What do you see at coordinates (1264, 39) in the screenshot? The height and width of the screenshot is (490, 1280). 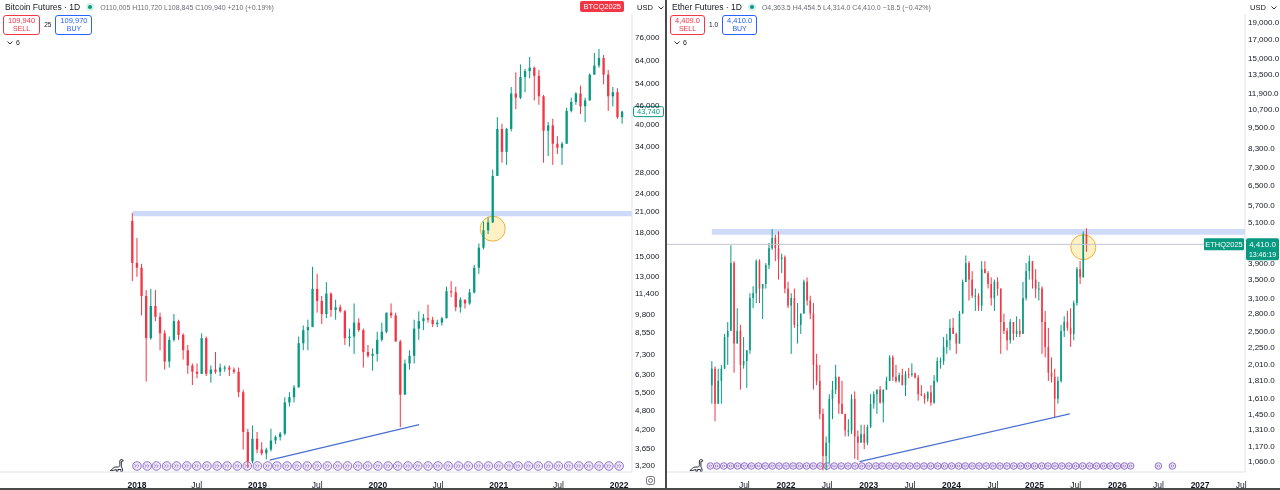 I see `y-tick-label: 17,000.0` at bounding box center [1264, 39].